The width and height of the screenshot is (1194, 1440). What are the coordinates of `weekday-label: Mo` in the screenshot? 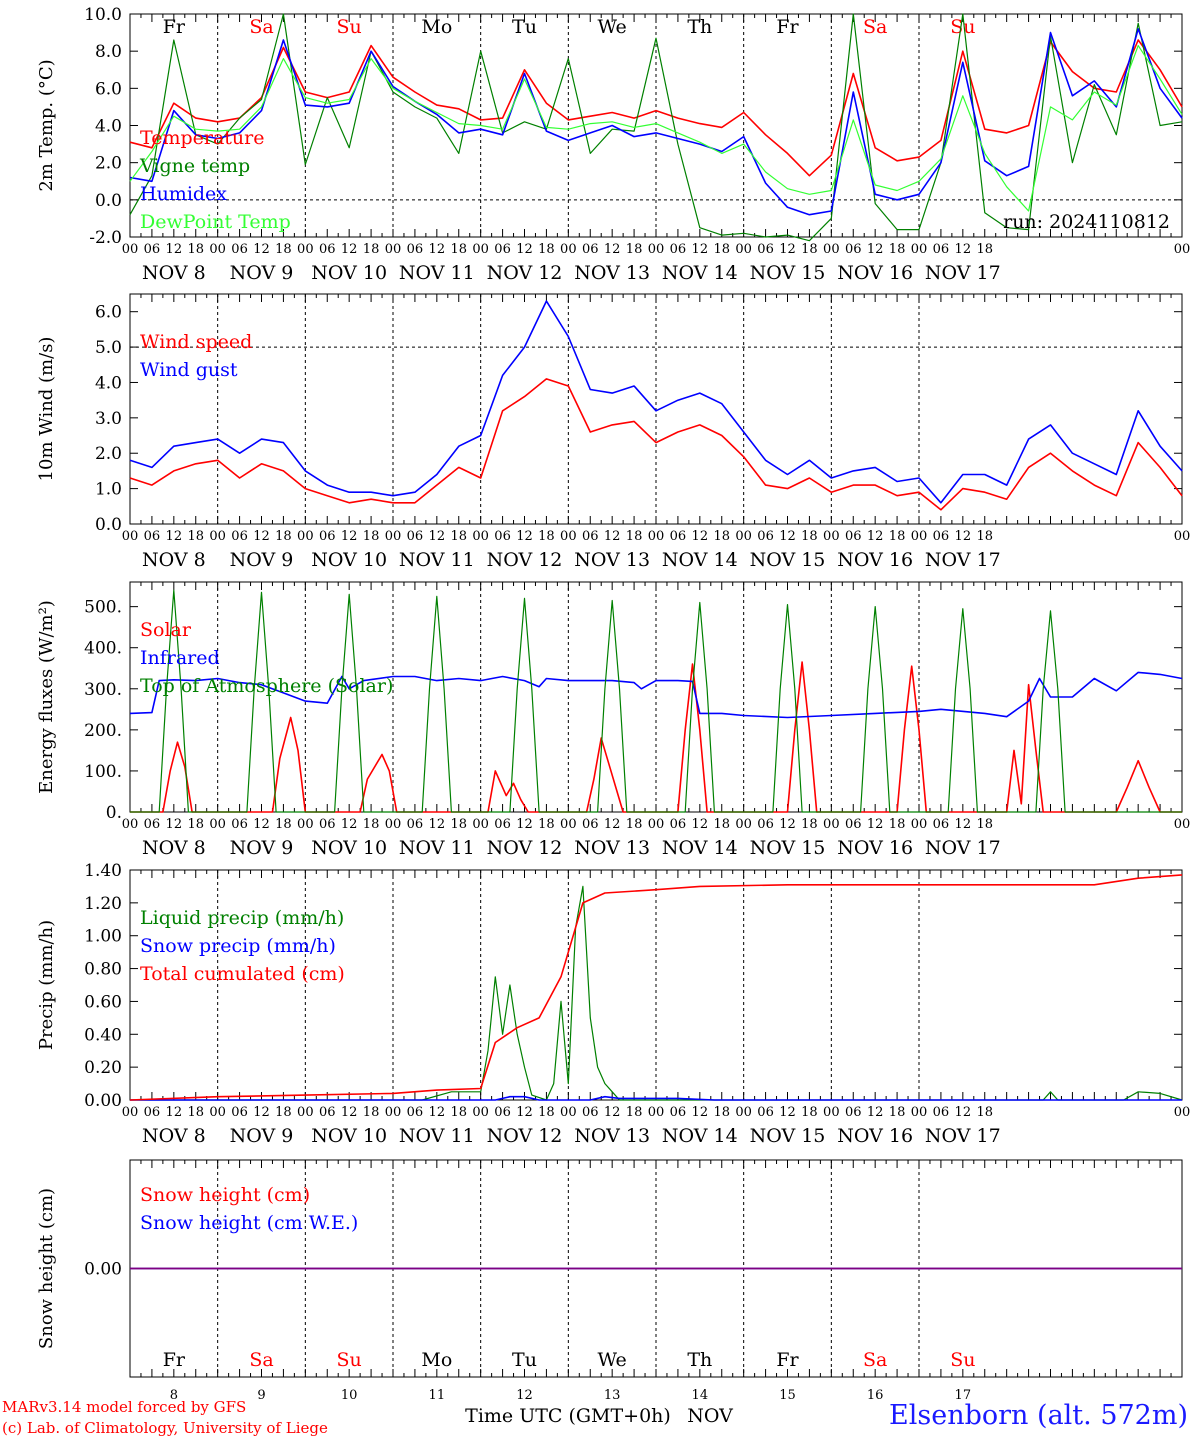 It's located at (436, 1360).